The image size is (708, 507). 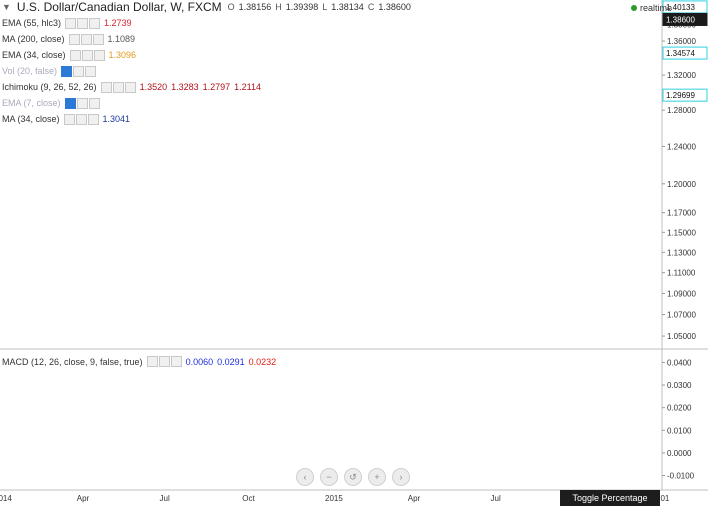 I want to click on macd-legend-value: 0.0232, so click(x=262, y=361).